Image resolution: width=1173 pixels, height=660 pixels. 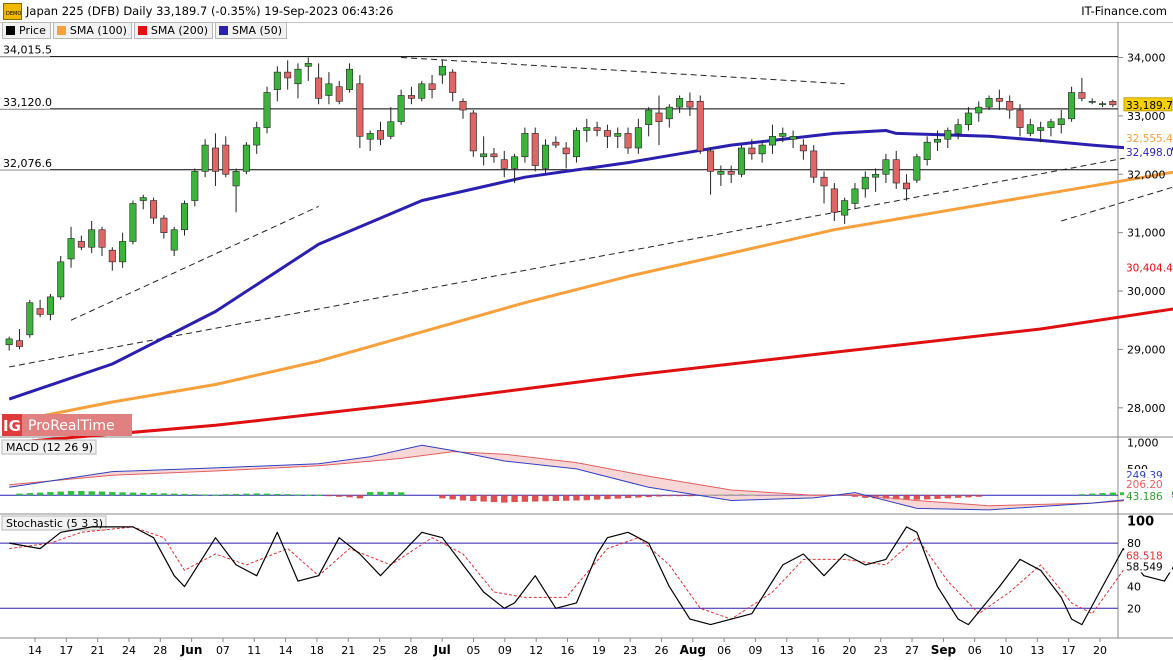 What do you see at coordinates (251, 30) in the screenshot?
I see `legend-item-sma50: SMA (50)` at bounding box center [251, 30].